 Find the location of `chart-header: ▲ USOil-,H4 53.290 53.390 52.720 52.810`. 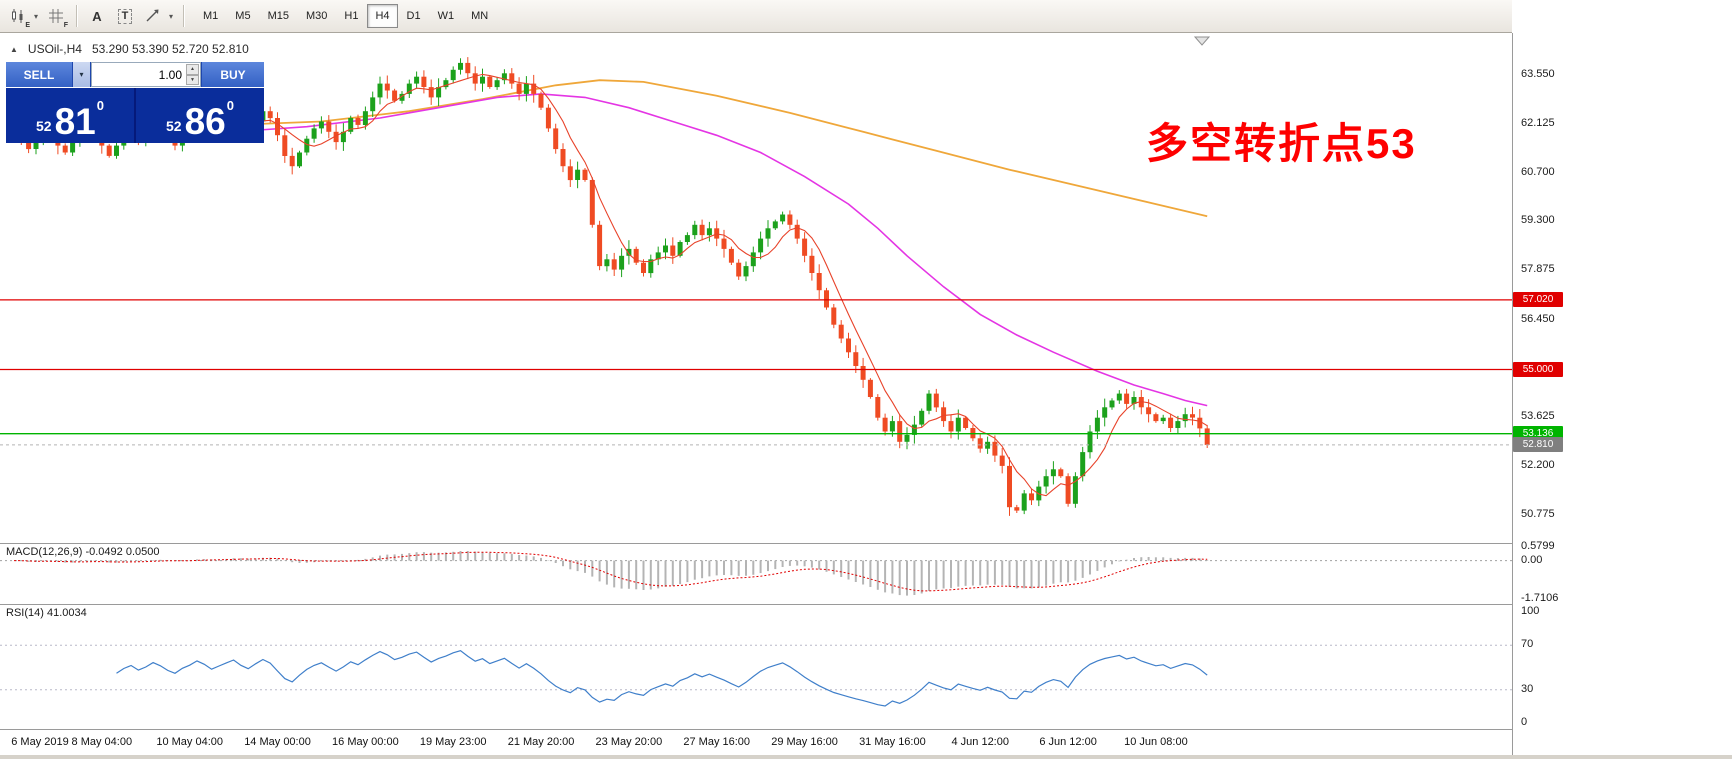

chart-header: ▲ USOil-,H4 53.290 53.390 52.720 52.810 is located at coordinates (129, 49).